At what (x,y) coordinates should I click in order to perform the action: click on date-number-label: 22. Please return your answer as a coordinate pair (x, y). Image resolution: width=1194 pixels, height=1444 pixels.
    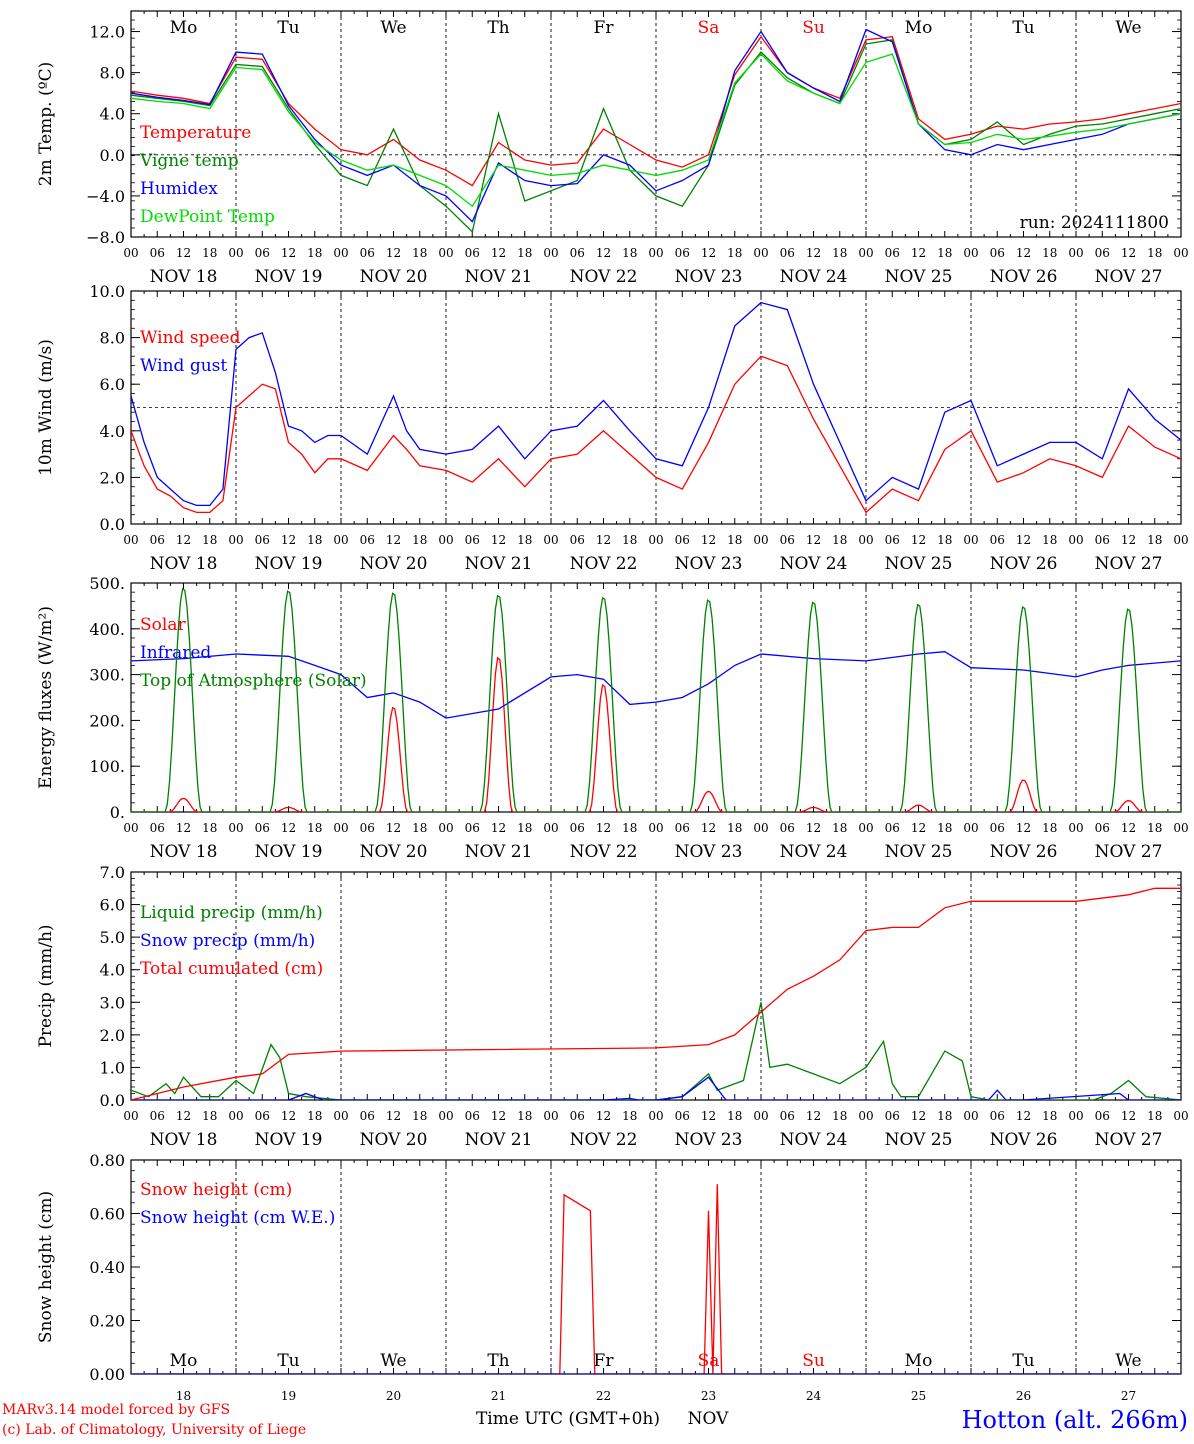
    Looking at the image, I should click on (603, 1396).